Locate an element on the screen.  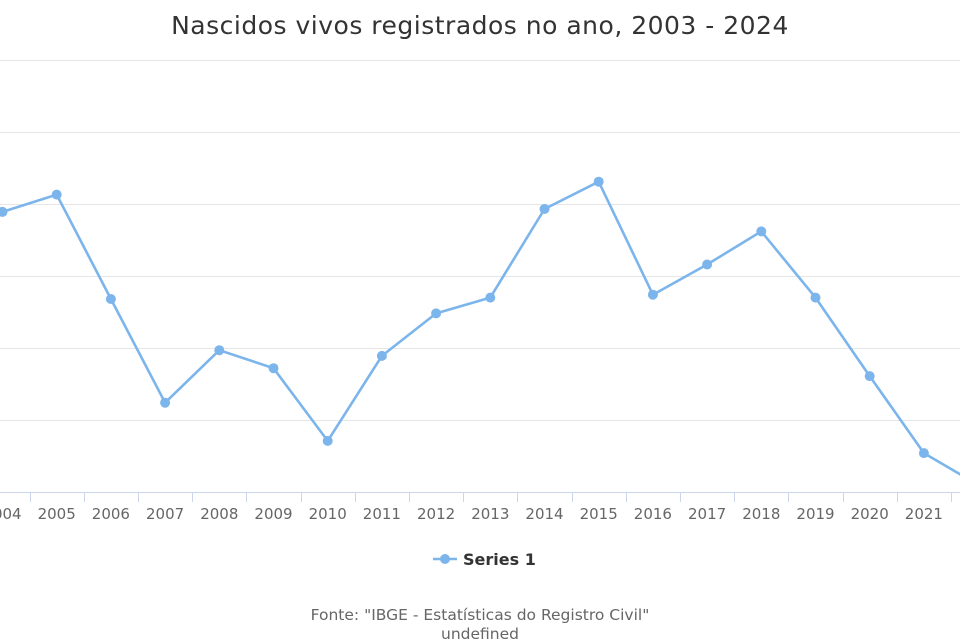
x-tick-label-2015: 2015 is located at coordinates (599, 514).